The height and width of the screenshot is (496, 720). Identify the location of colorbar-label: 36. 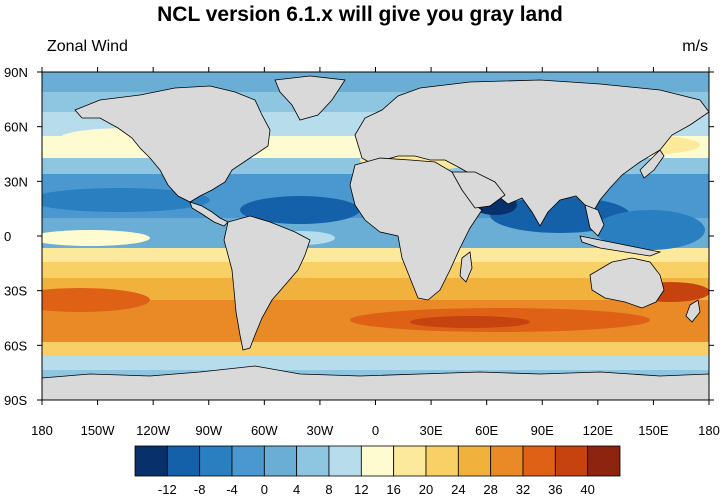
(555, 489).